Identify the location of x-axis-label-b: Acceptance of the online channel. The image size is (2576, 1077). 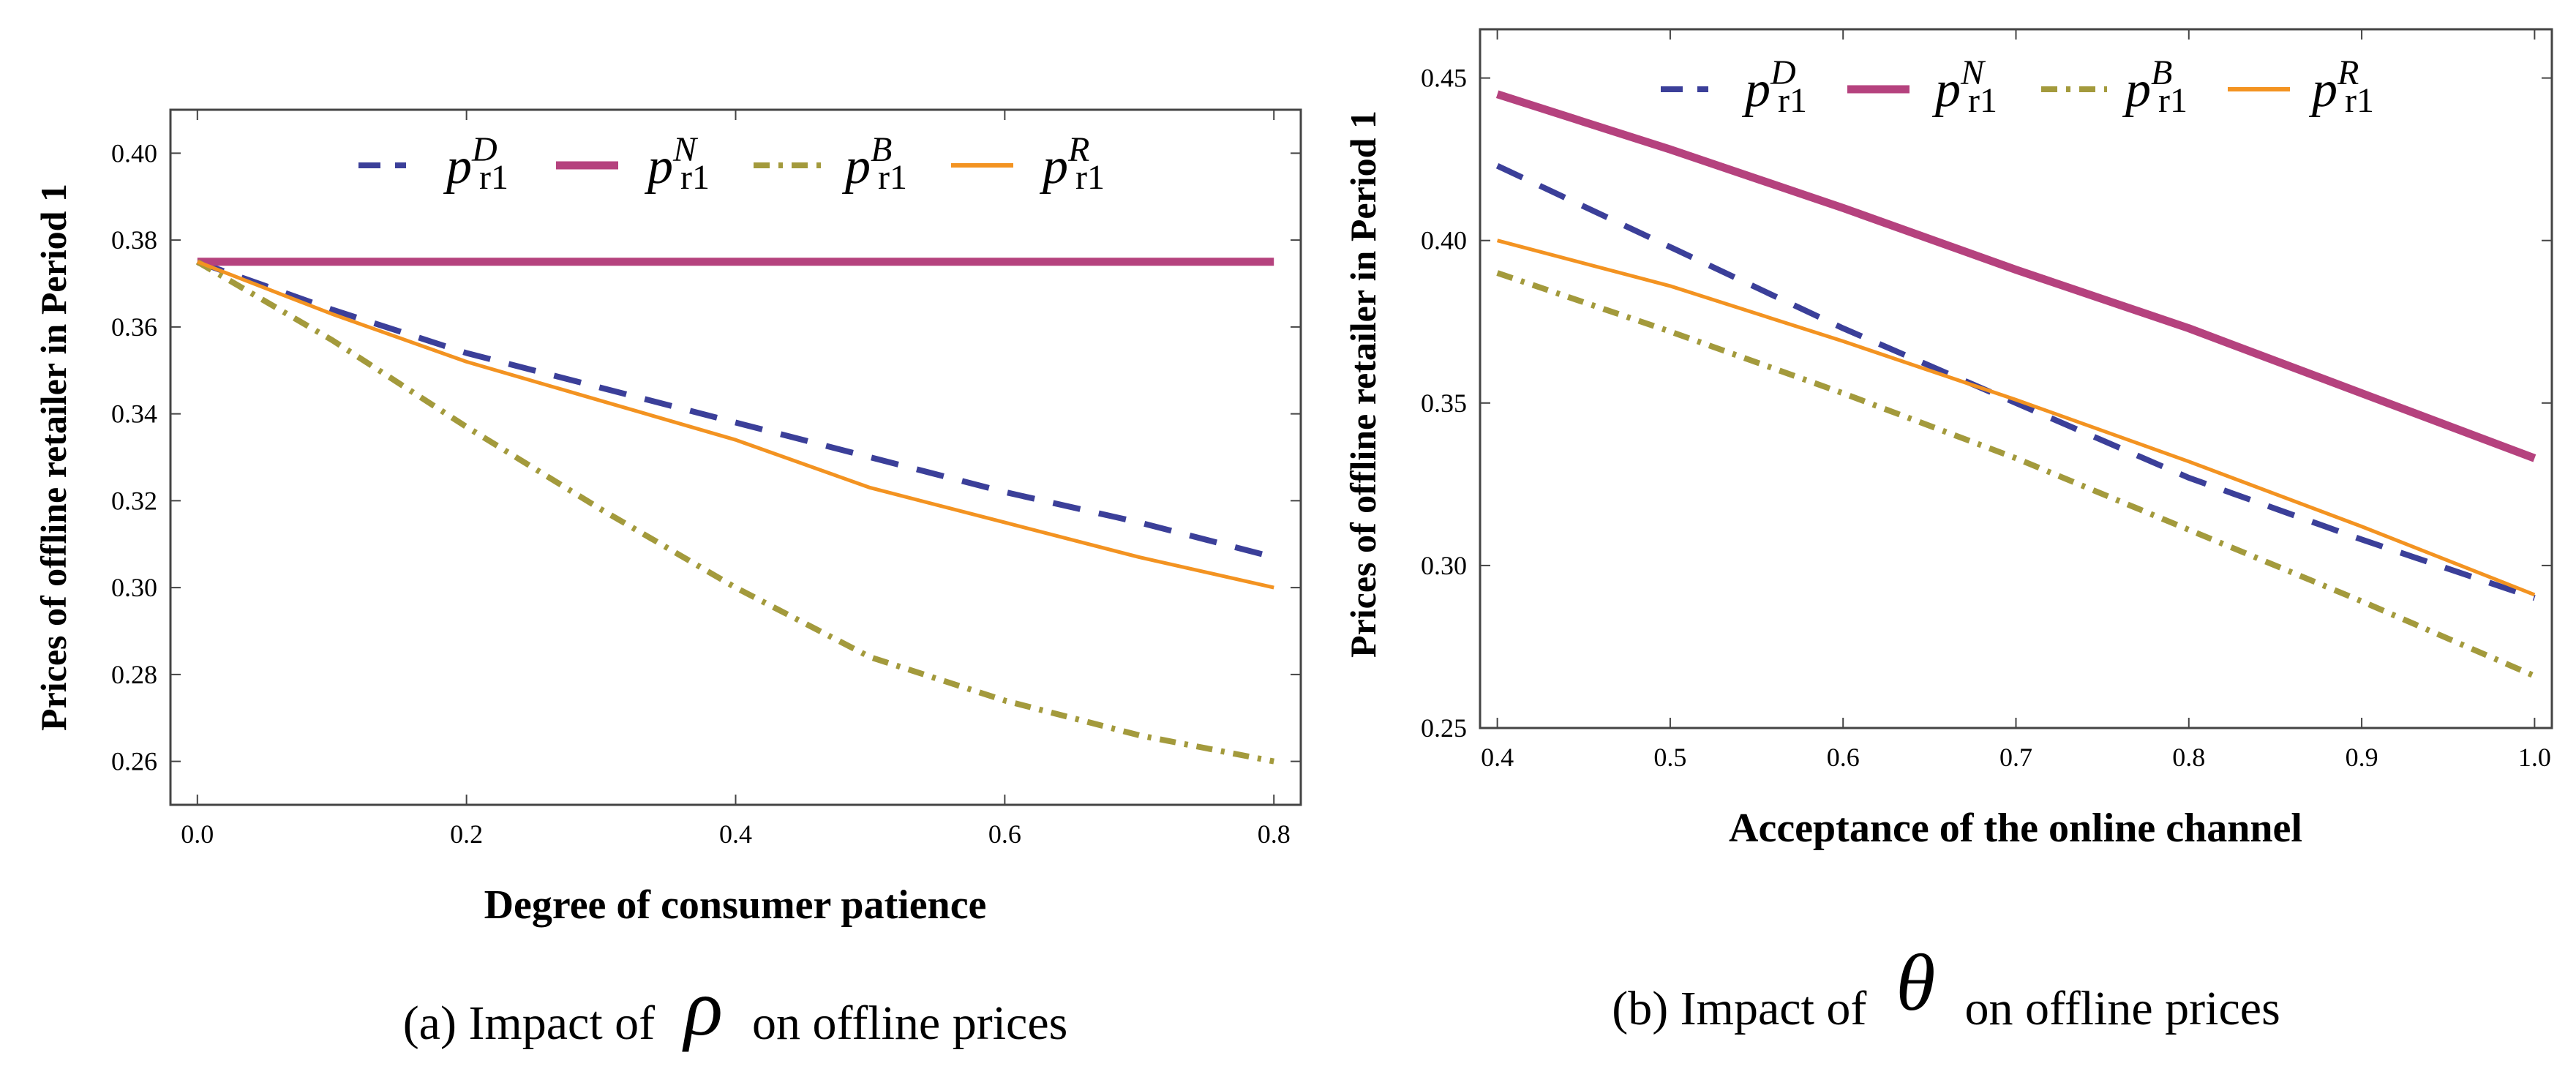
(2016, 828).